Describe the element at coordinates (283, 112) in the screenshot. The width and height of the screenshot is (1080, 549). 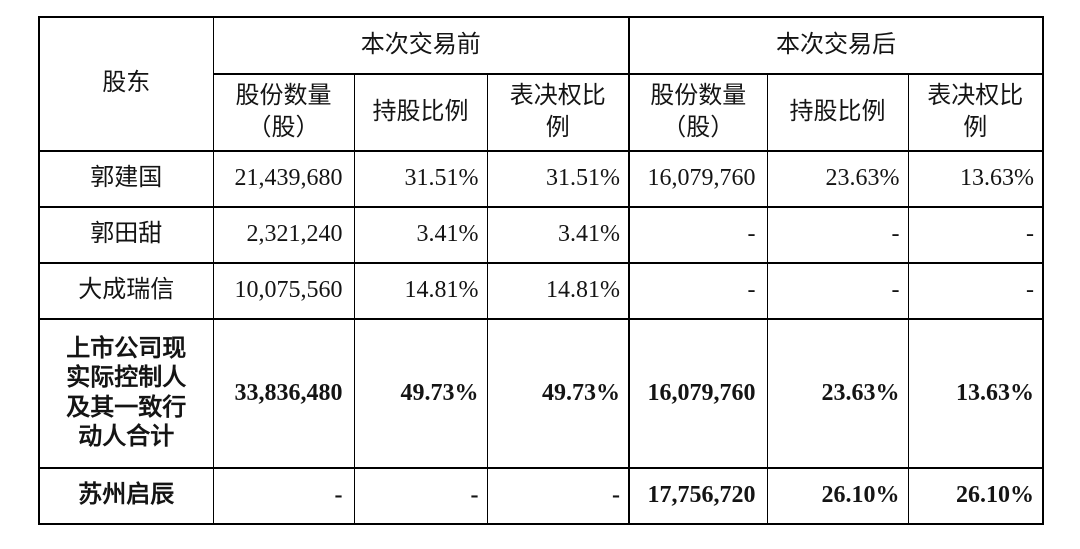
I see `subheader-shares-before: 股份数量 （股）` at that location.